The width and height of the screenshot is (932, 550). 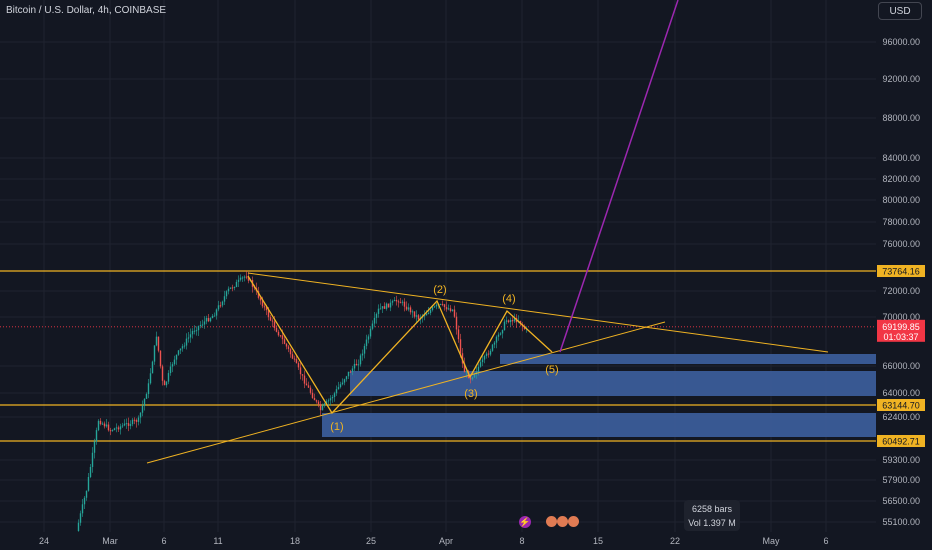 I want to click on demand-zone, so click(x=599, y=425).